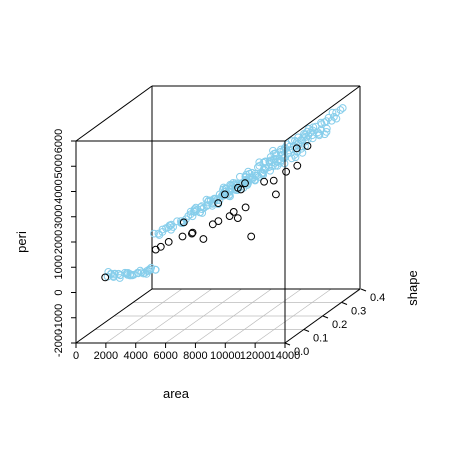  Describe the element at coordinates (377, 298) in the screenshot. I see `y-tick-label: 0.4` at that location.